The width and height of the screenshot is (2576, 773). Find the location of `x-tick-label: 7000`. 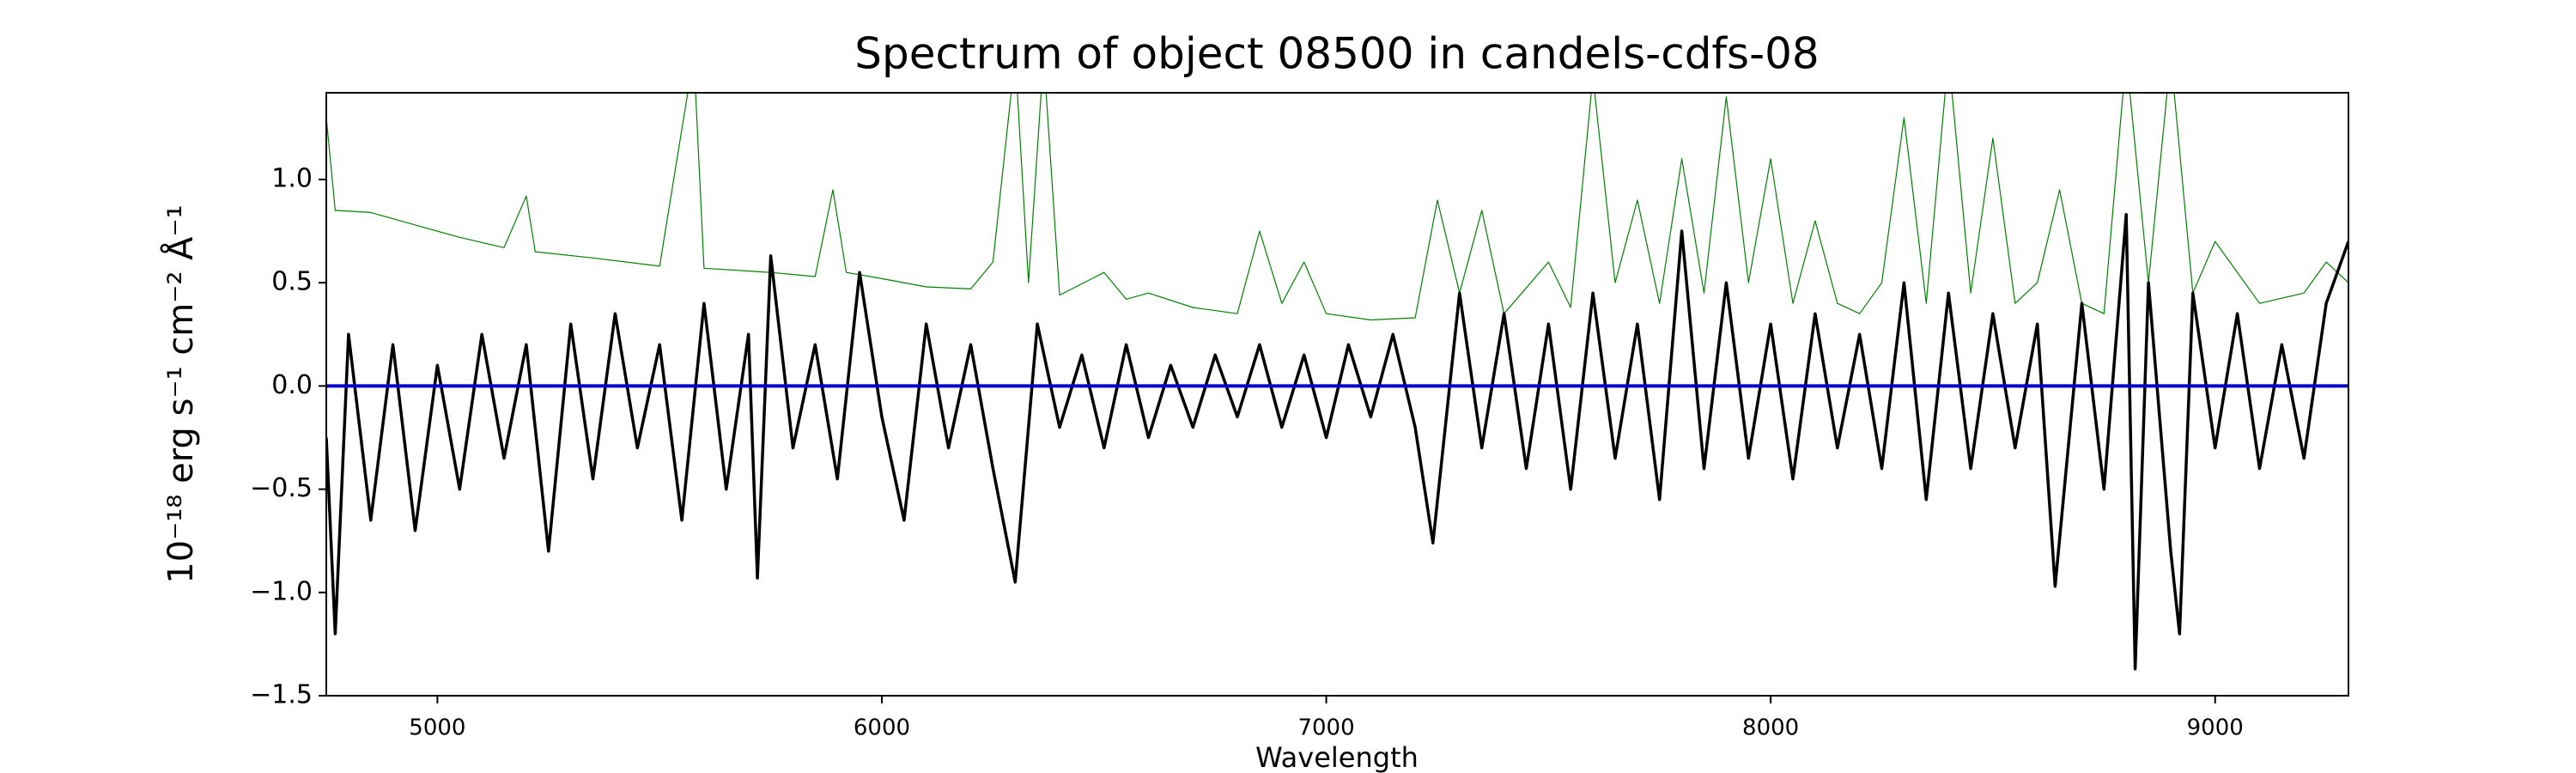

x-tick-label: 7000 is located at coordinates (1325, 728).